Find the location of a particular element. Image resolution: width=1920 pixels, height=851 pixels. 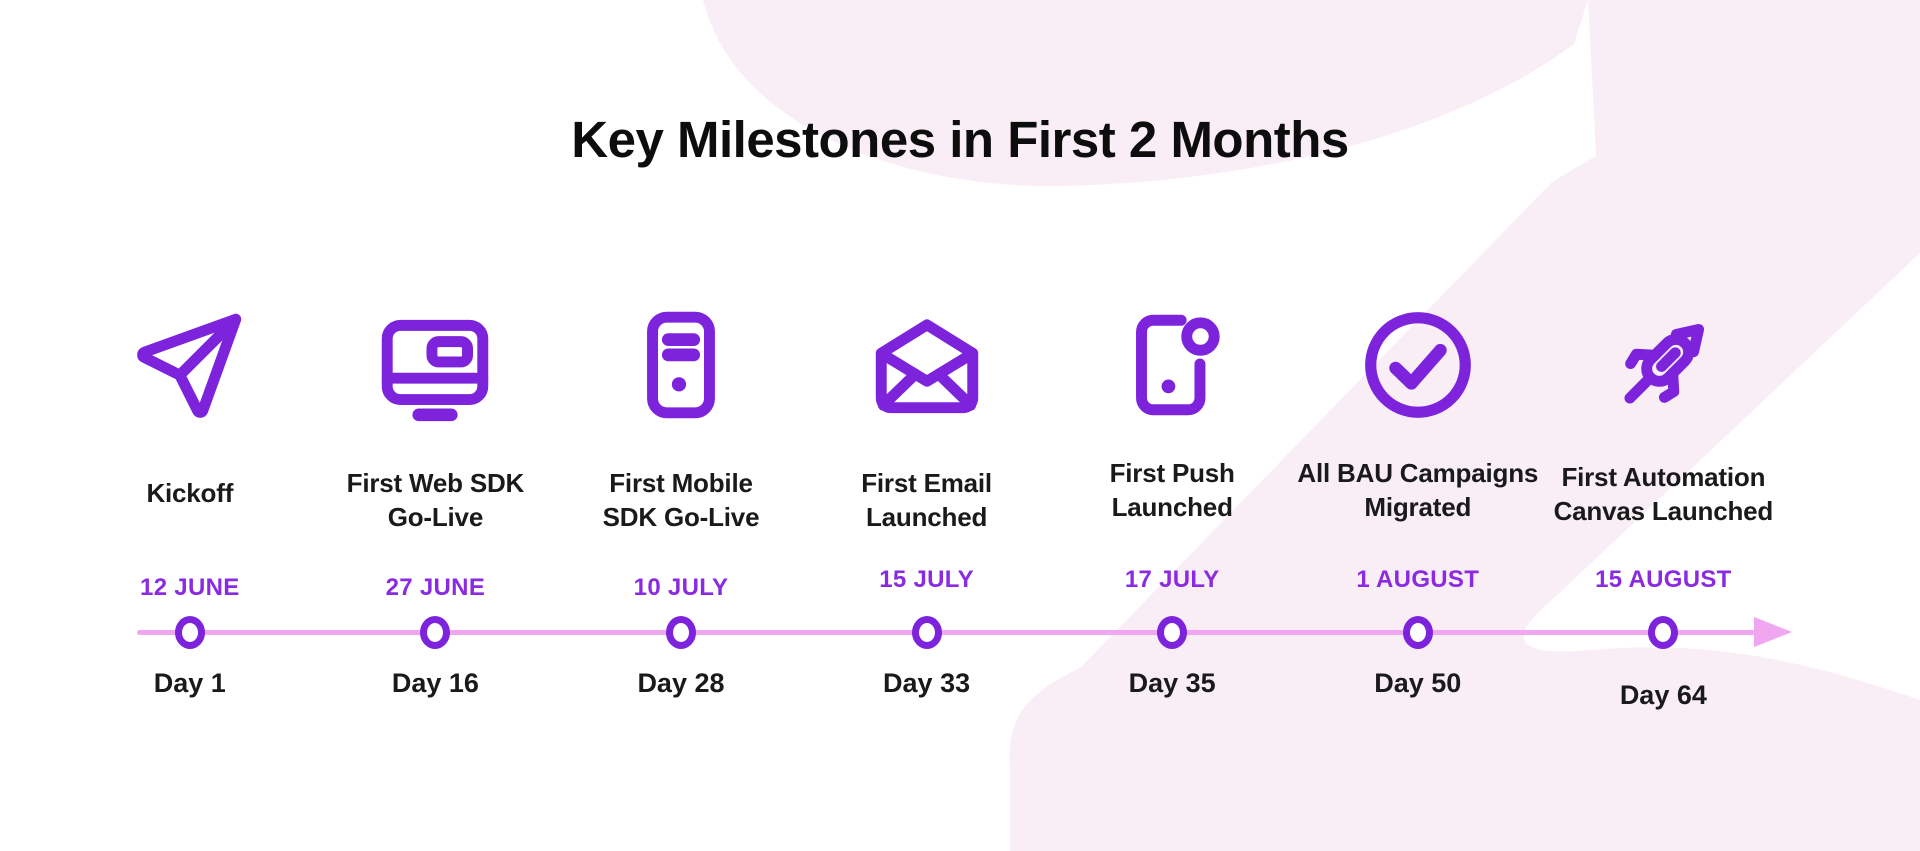

milestone-column: First Web SDK Go-Live 27 JUNE Day 16 is located at coordinates (436, 469).